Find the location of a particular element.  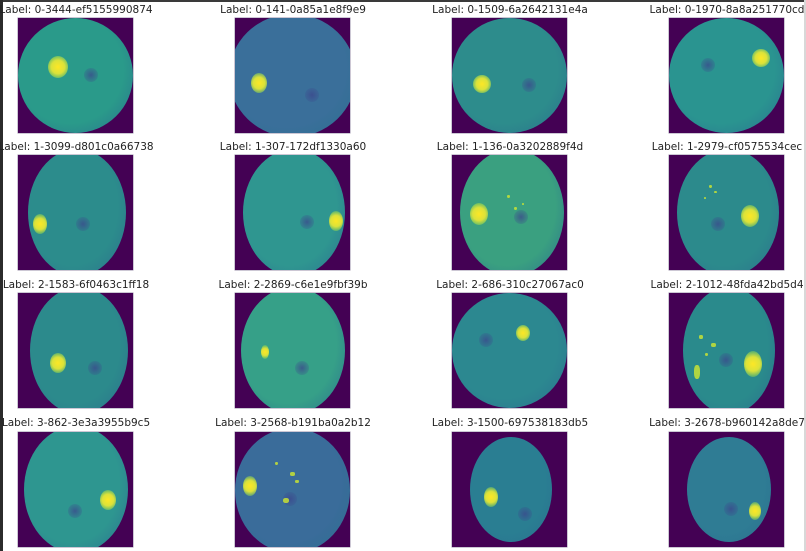

panel-title: Label: 0-1970-8a8a251770cd is located at coordinates (727, 10).